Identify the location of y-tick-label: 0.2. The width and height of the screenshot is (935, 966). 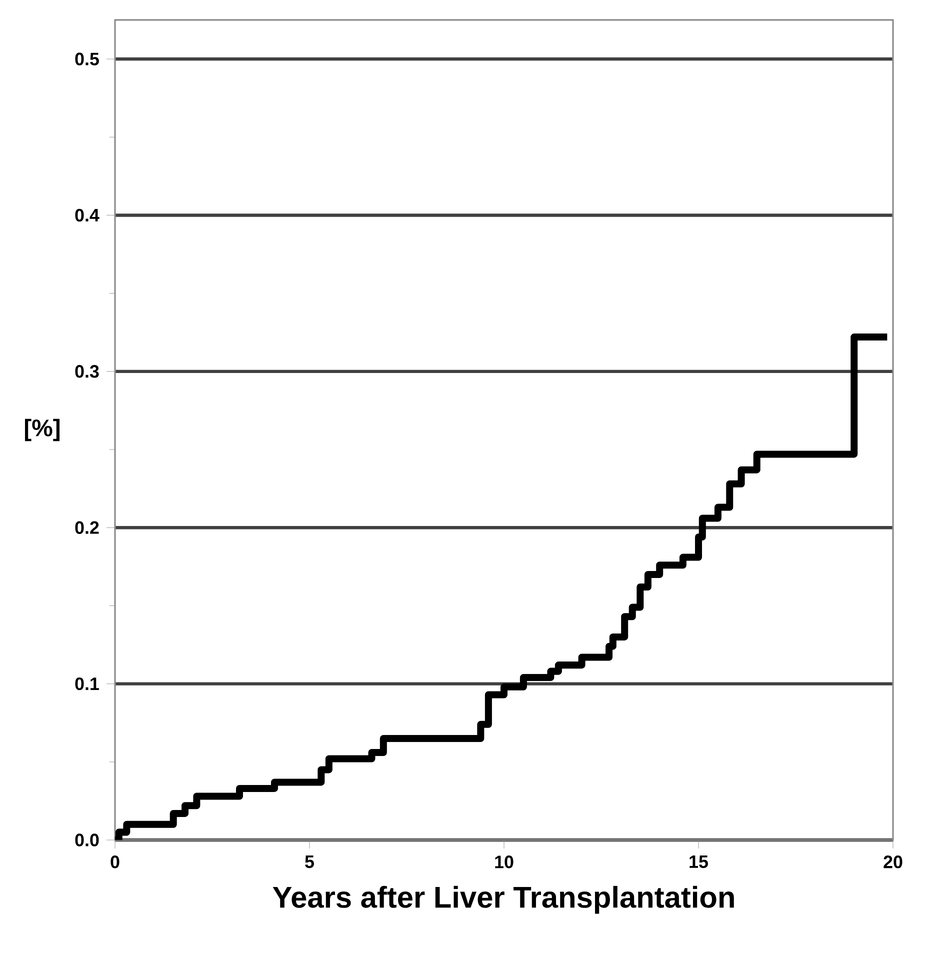
(87, 527).